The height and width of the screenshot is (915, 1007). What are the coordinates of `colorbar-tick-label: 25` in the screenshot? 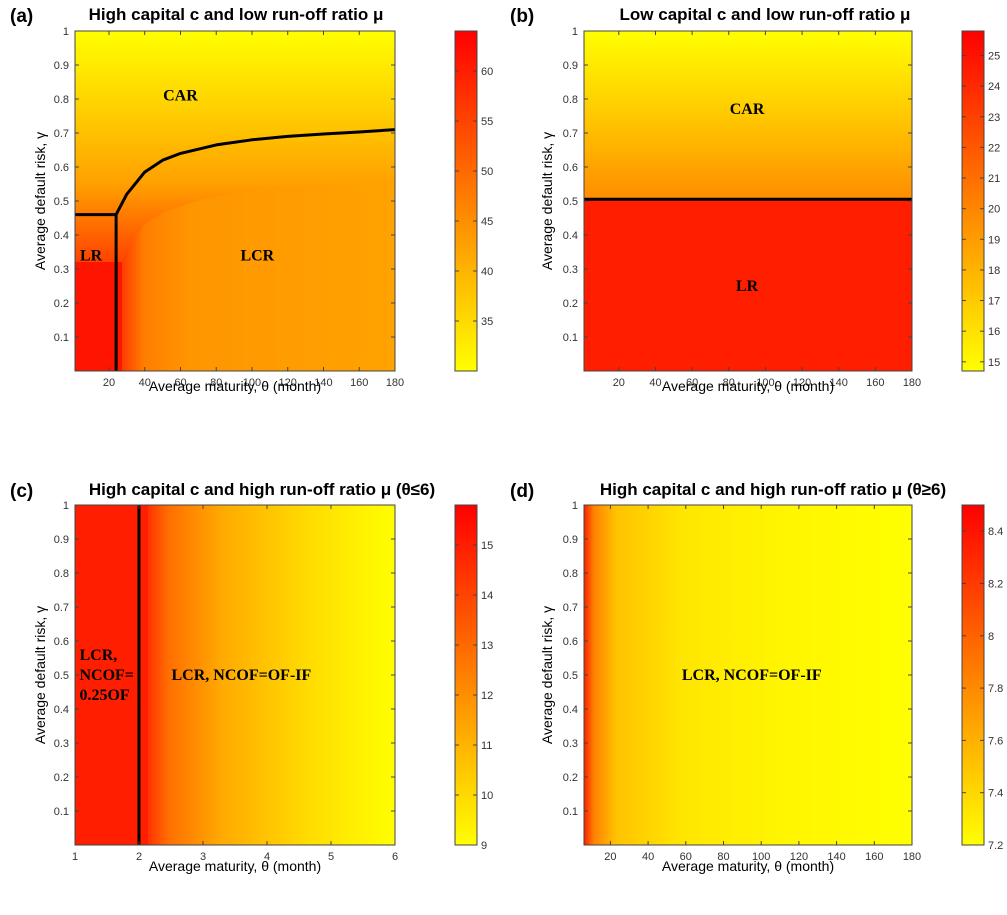 It's located at (994, 57).